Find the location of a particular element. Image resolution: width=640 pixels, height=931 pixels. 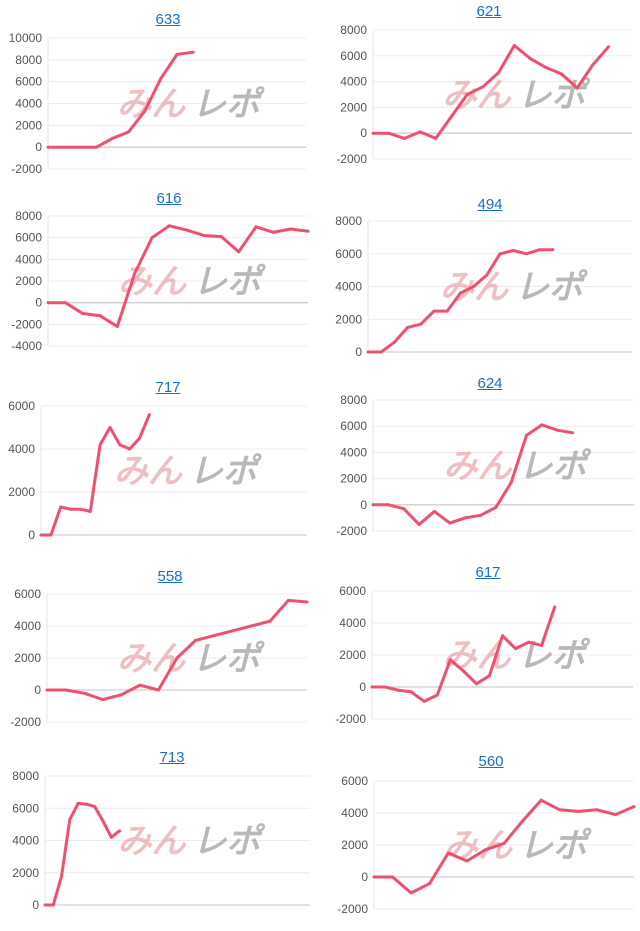

chart-title-link: 713 is located at coordinates (172, 757).